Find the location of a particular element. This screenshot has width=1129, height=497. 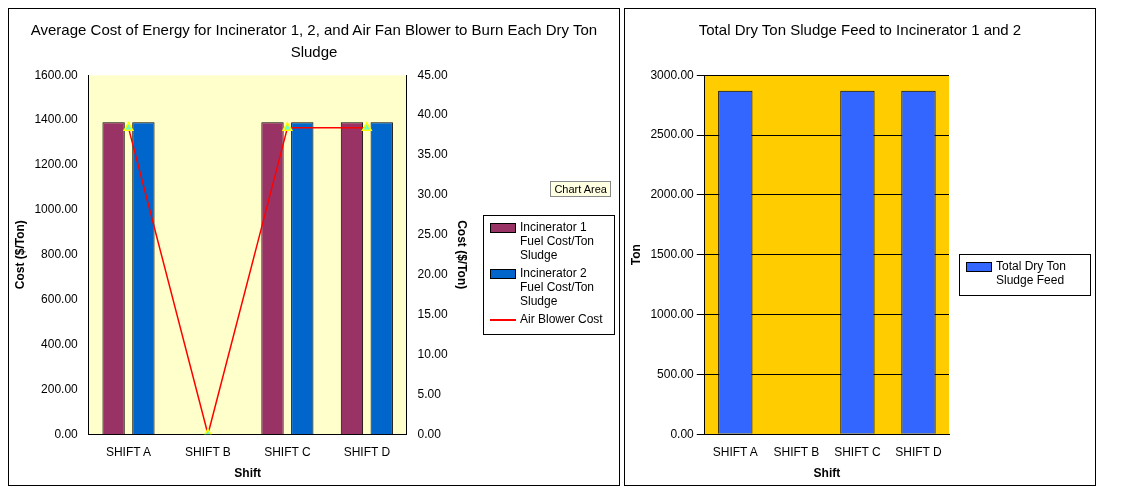

legend-label: Air Blower Cost is located at coordinates (561, 319).